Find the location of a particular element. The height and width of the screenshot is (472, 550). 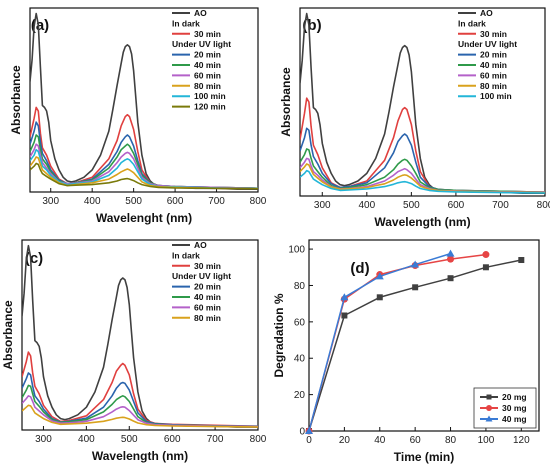

y-axis-label: Degradation % is located at coordinates (279, 335).